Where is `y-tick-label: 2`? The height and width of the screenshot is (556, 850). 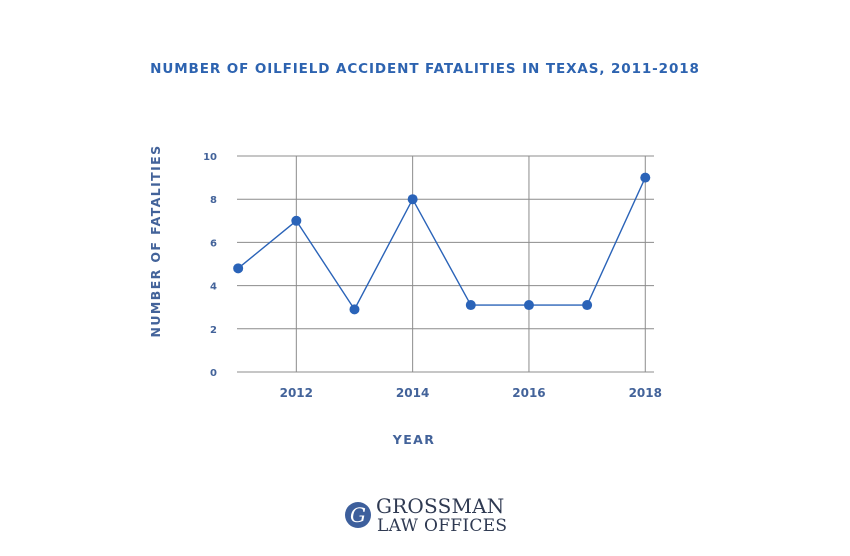
y-tick-label: 2 is located at coordinates (213, 330).